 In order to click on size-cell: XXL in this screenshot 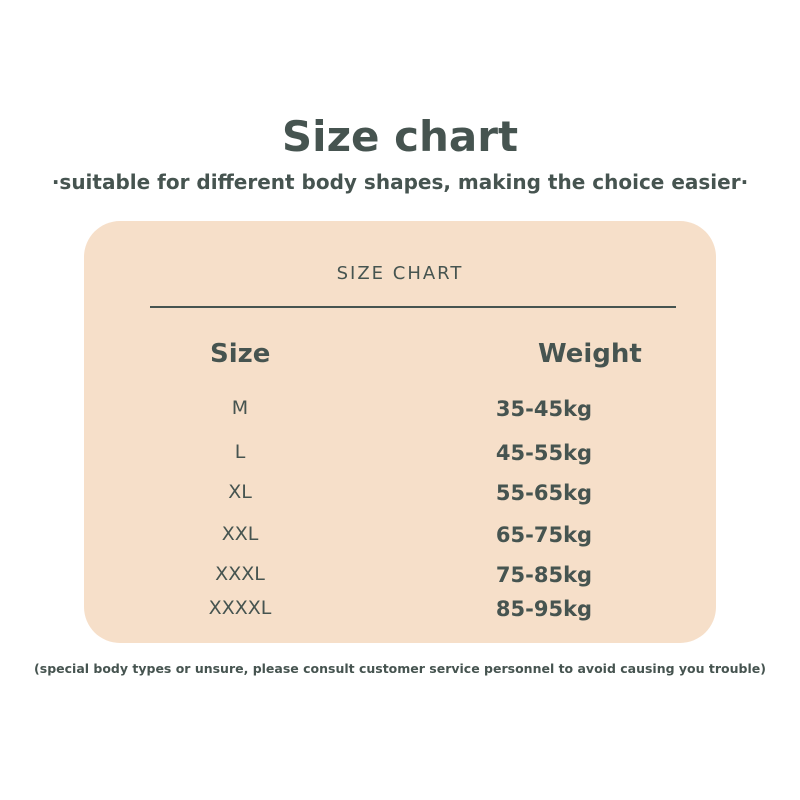, I will do `click(240, 534)`.